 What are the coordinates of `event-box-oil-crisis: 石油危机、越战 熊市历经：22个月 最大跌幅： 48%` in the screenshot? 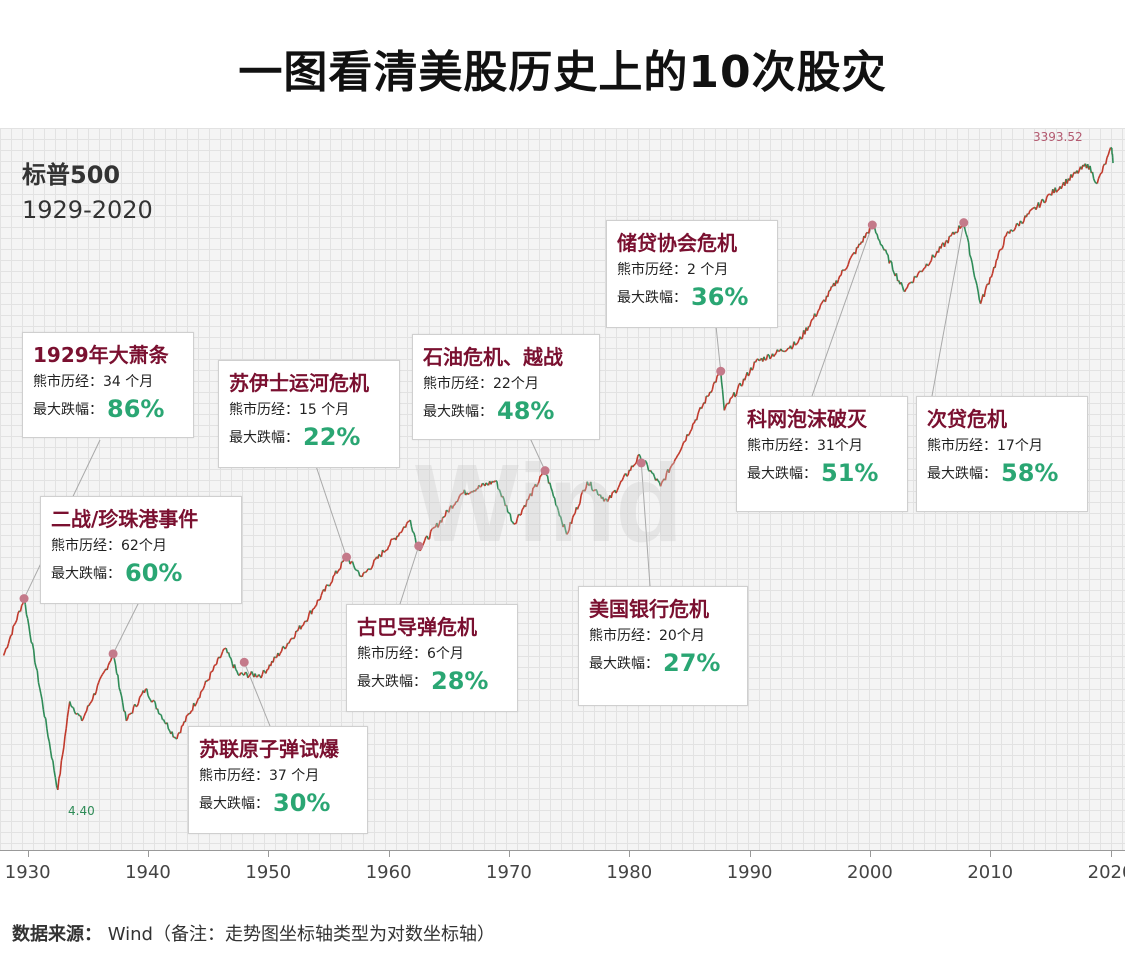 It's located at (506, 387).